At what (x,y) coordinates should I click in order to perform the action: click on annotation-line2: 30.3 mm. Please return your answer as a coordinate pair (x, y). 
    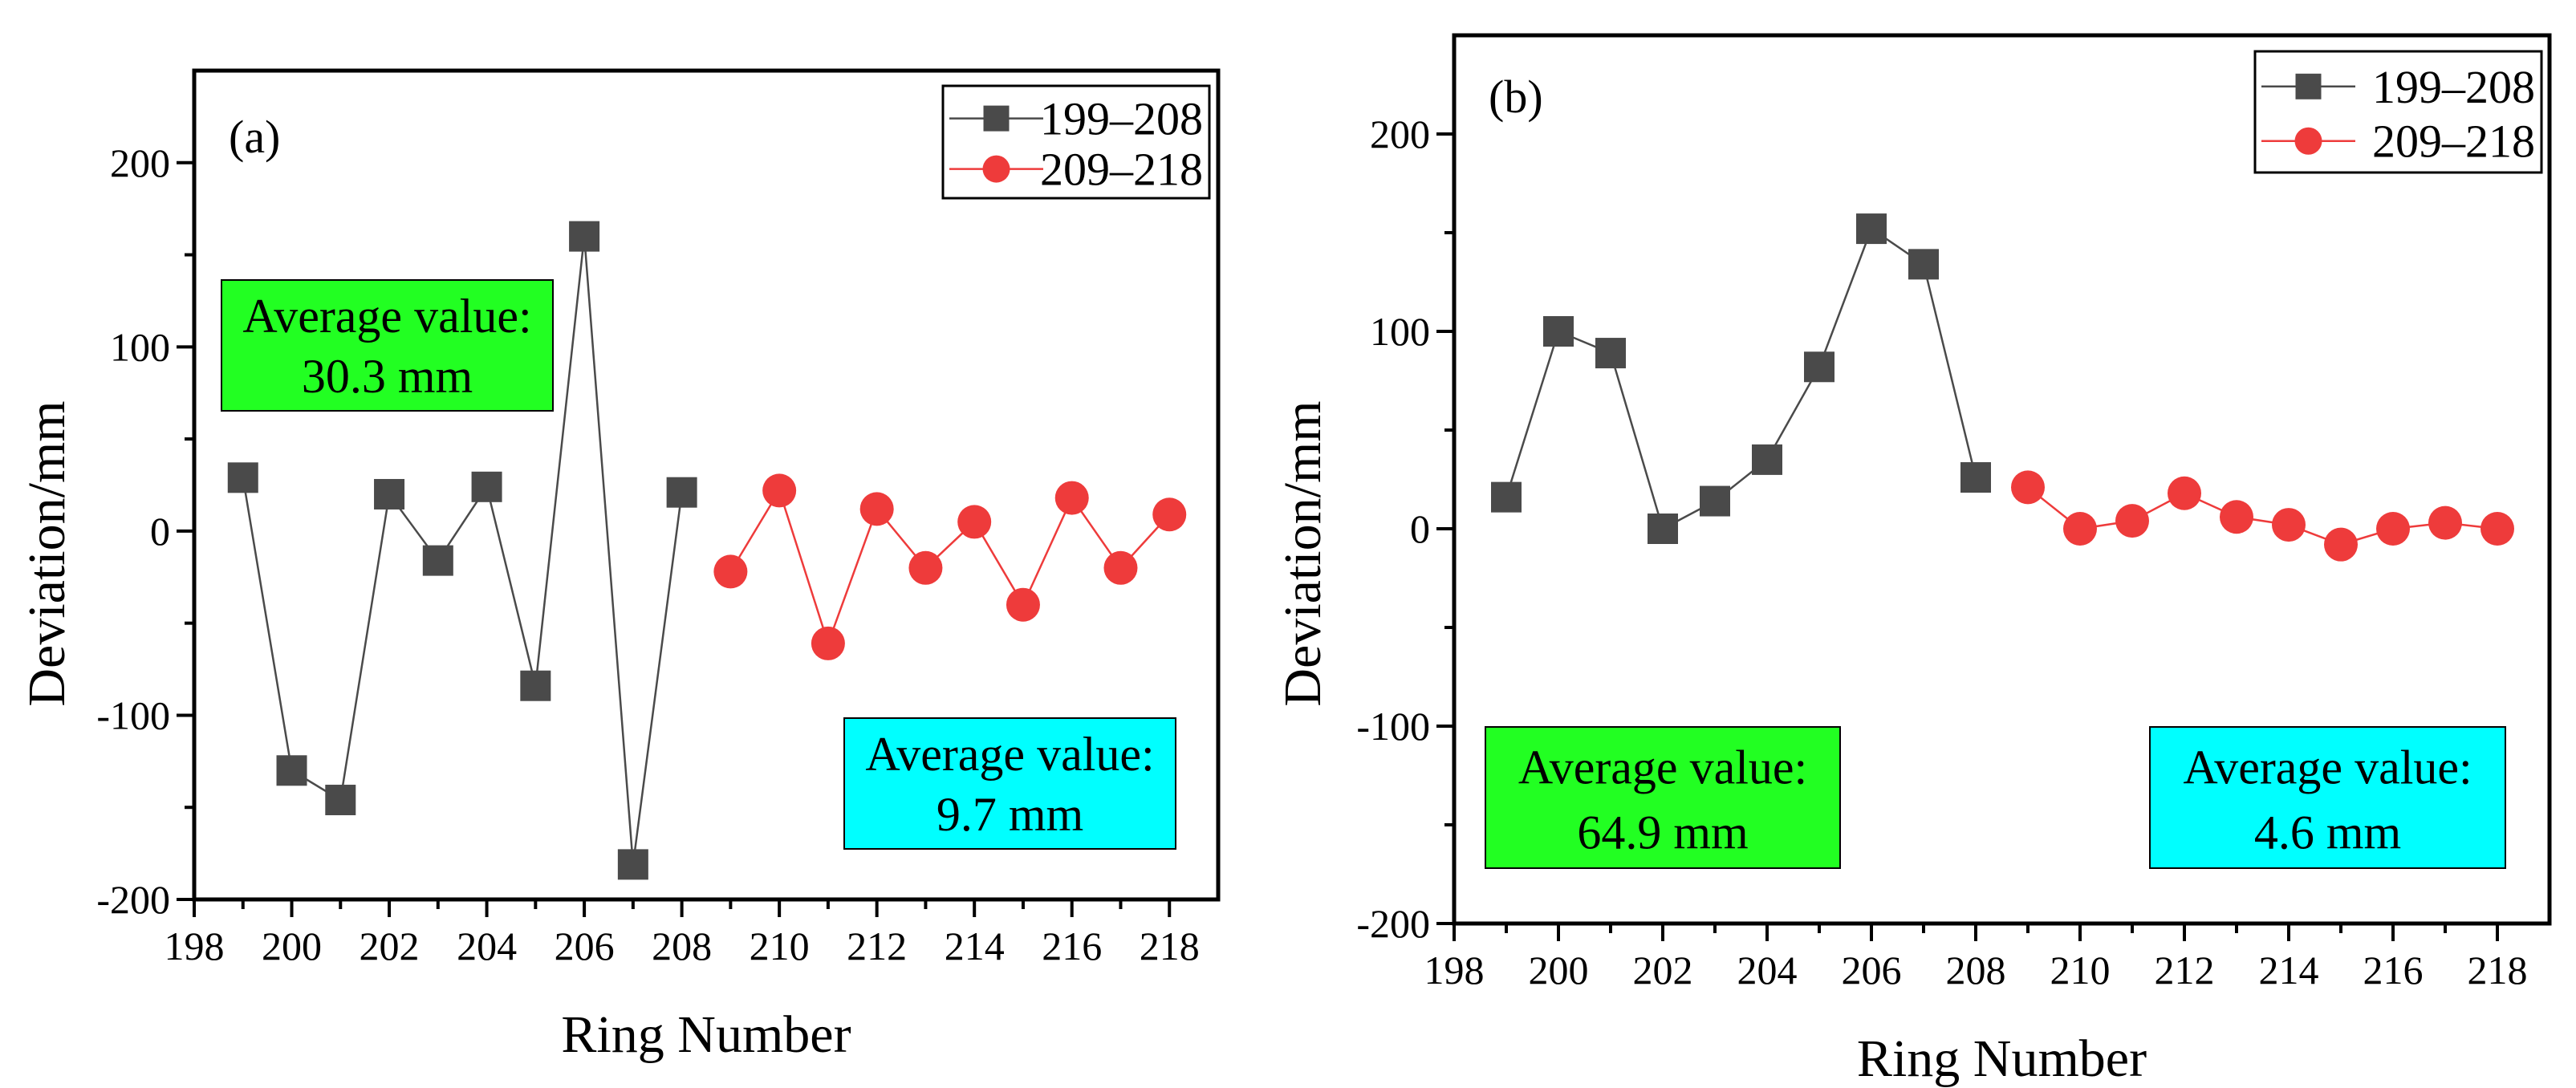
    Looking at the image, I should click on (388, 376).